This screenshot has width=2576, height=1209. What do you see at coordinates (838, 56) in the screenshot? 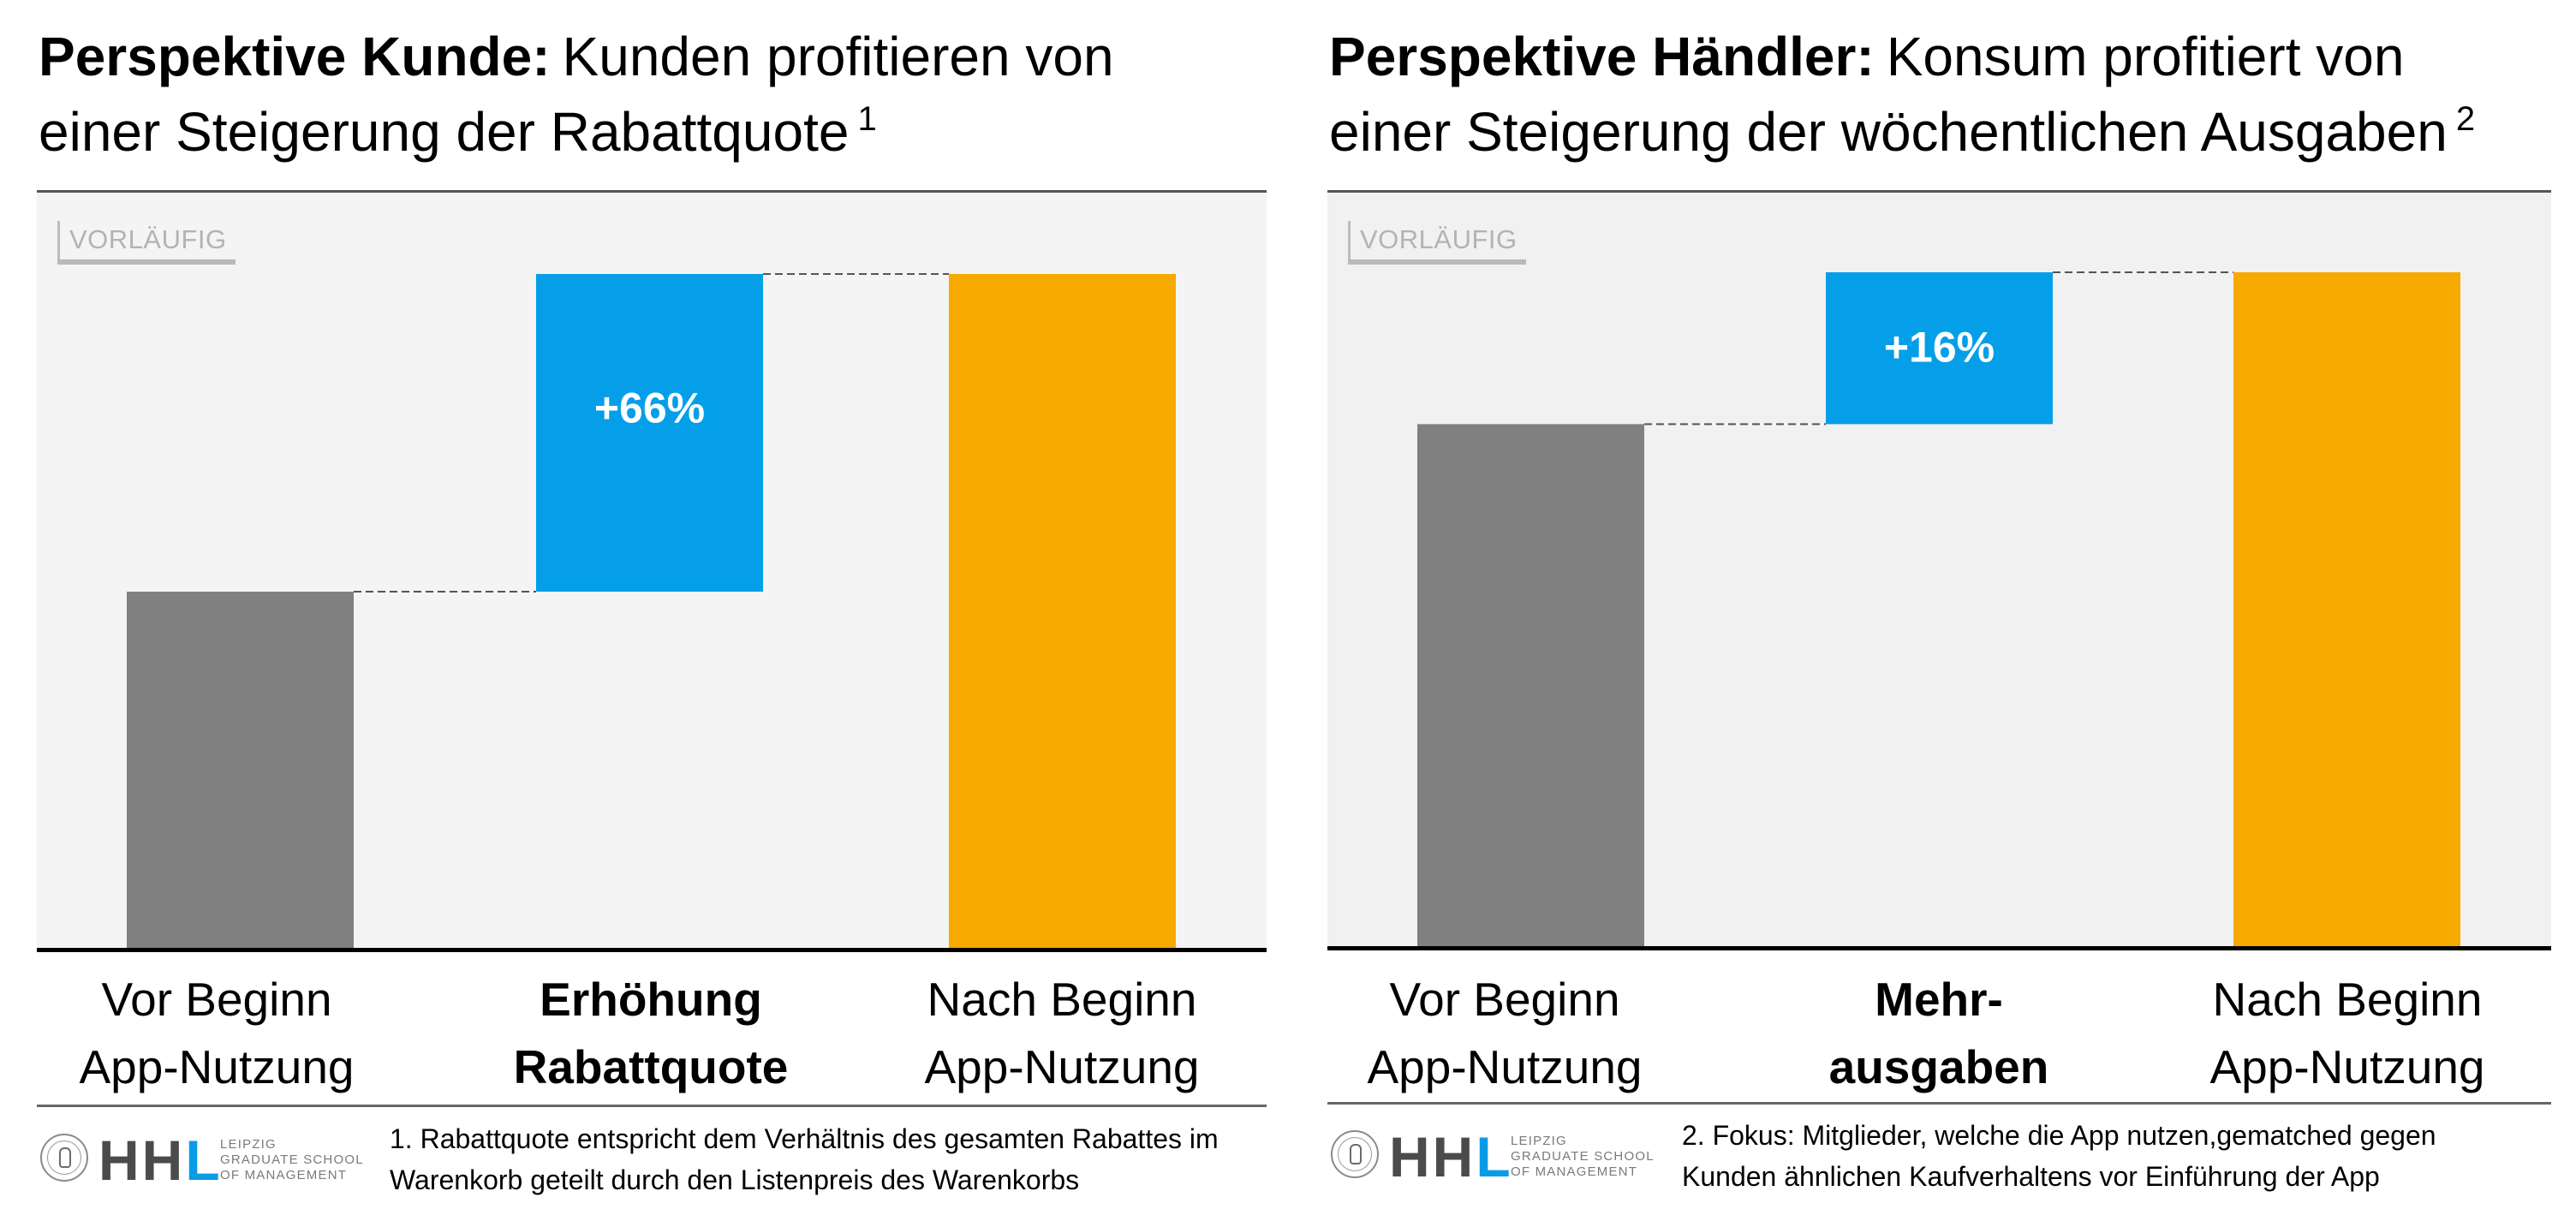
I see `title-line1: Kunden profitieren von` at bounding box center [838, 56].